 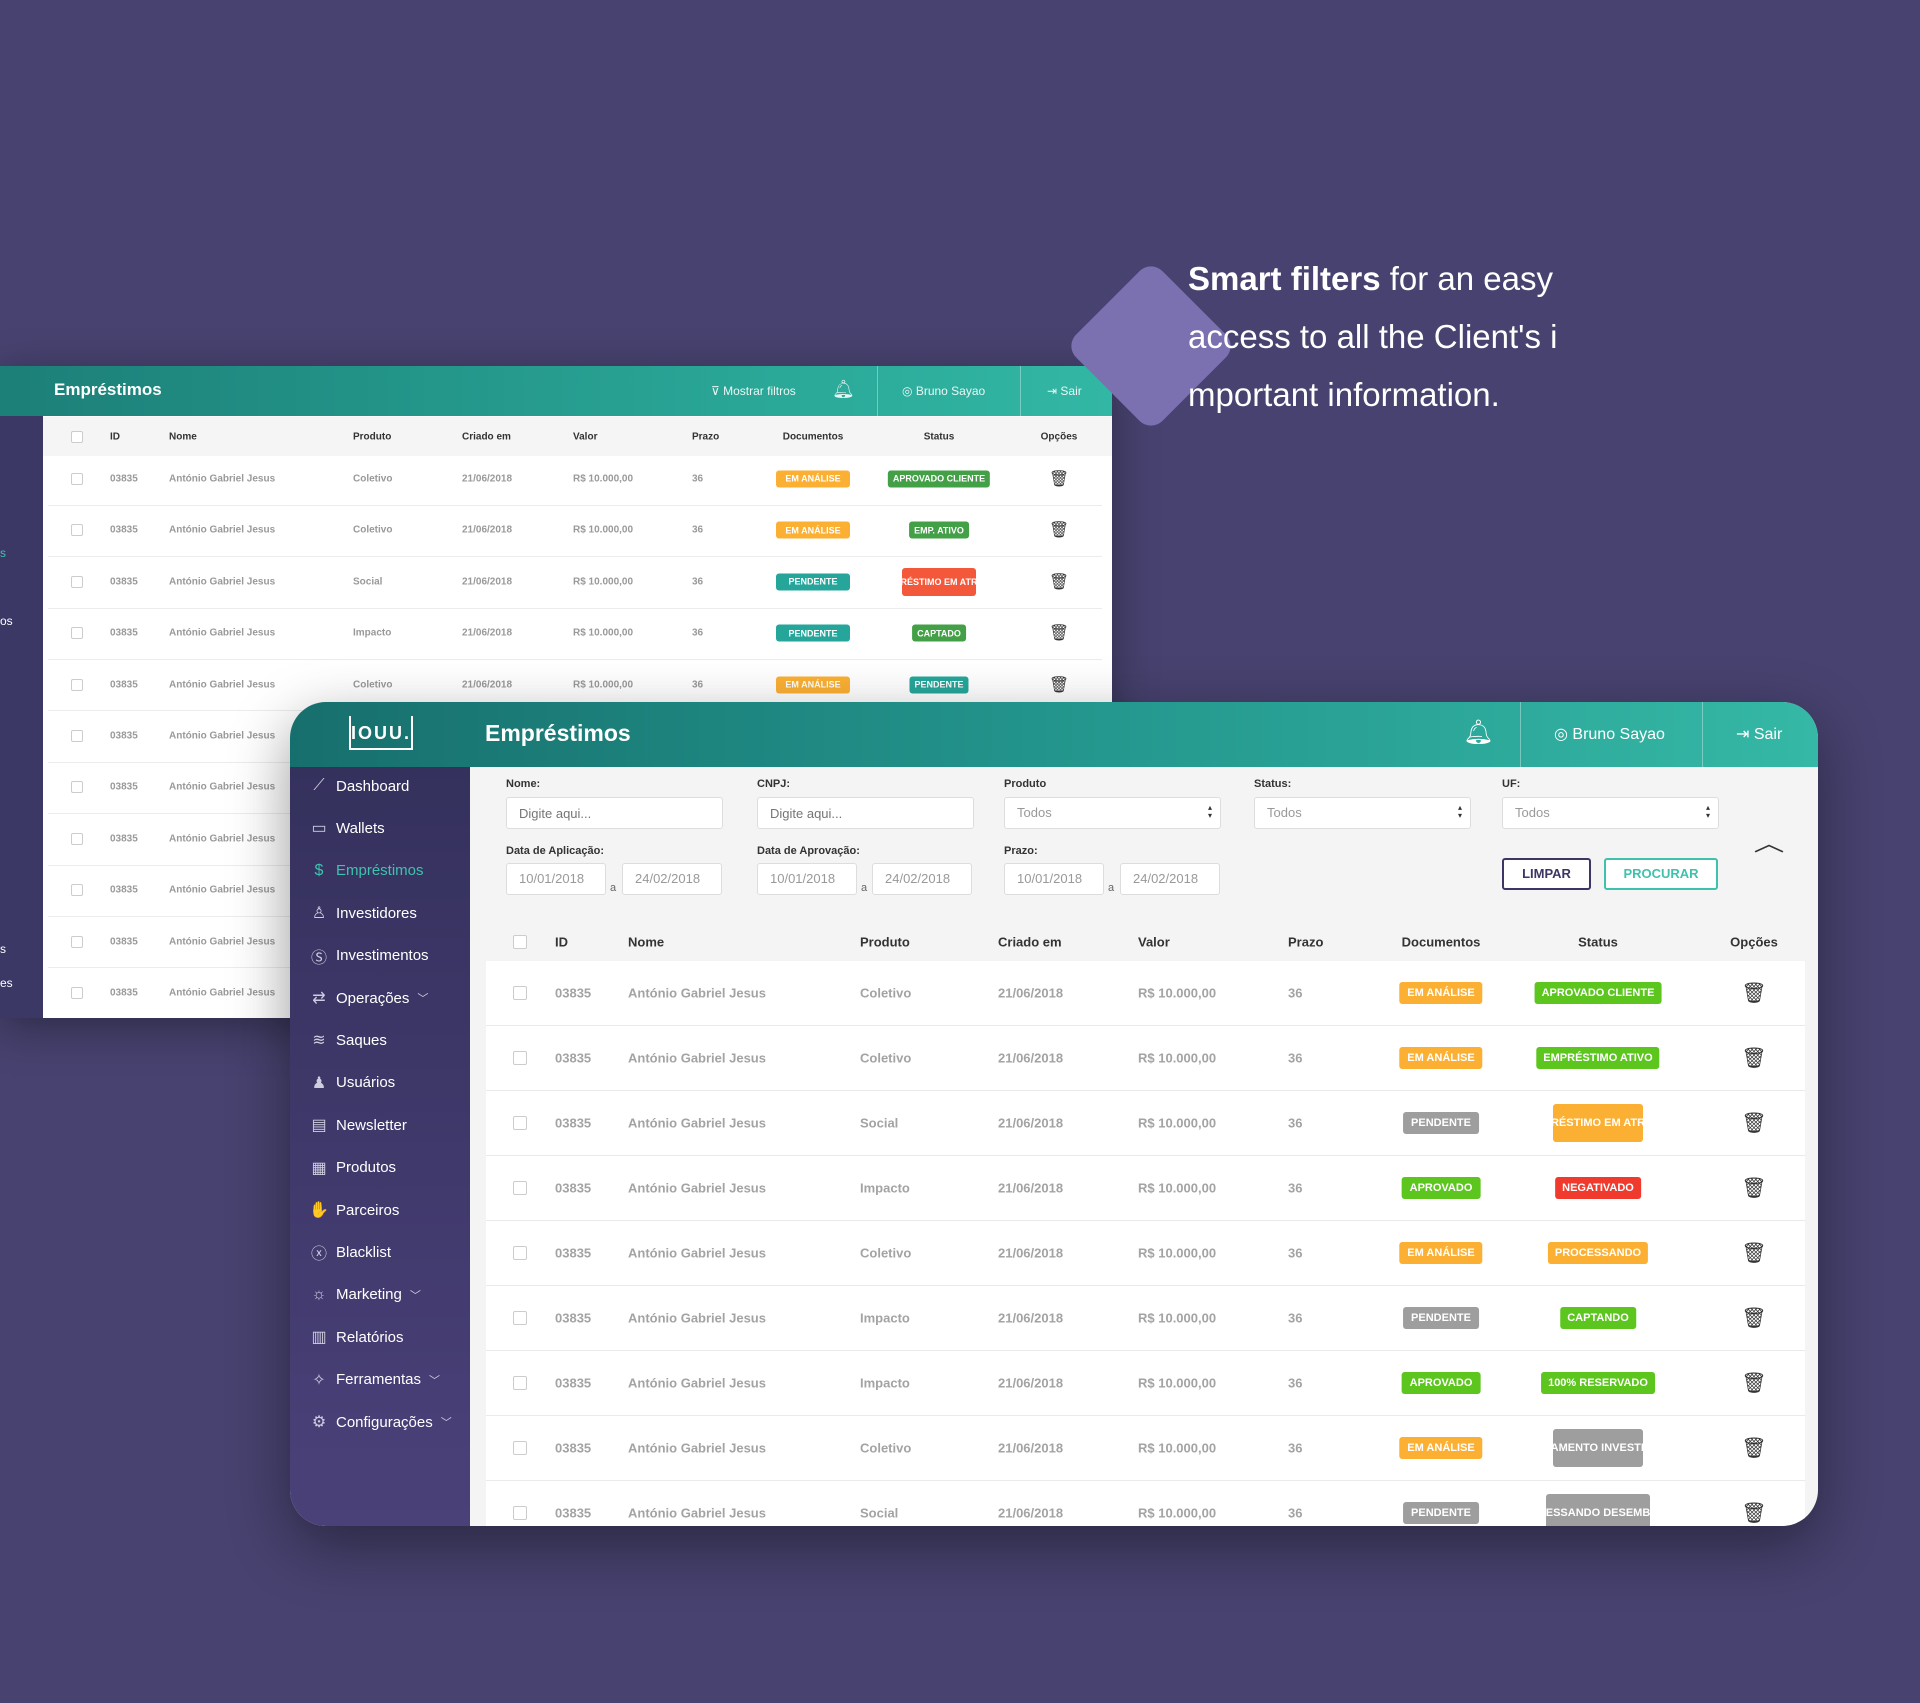 What do you see at coordinates (1769, 843) in the screenshot?
I see `collapse-chevron-up-icon: ︿` at bounding box center [1769, 843].